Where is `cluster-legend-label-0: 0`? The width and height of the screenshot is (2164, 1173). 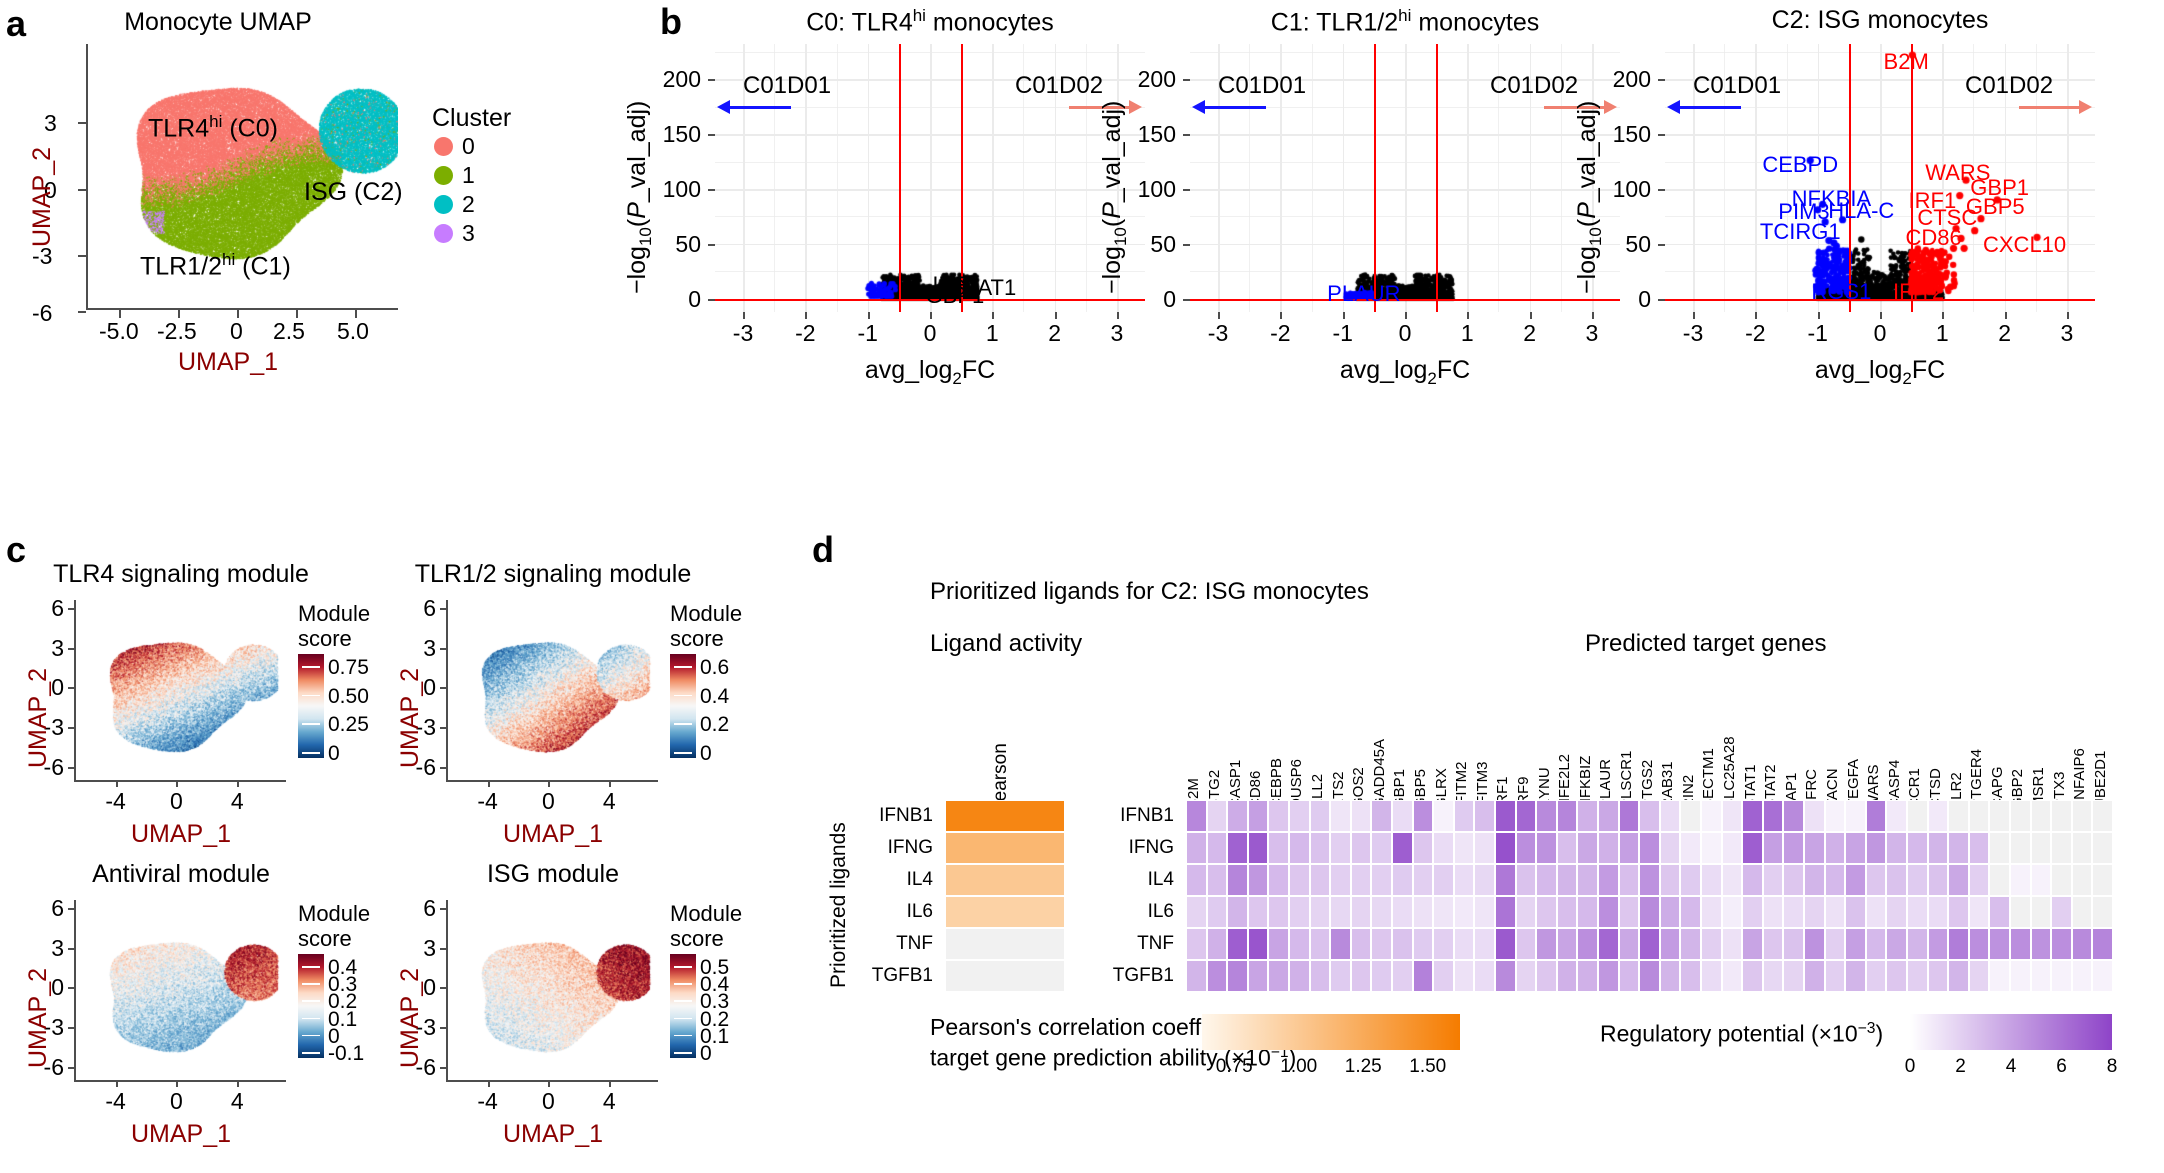
cluster-legend-label-0: 0 is located at coordinates (468, 146).